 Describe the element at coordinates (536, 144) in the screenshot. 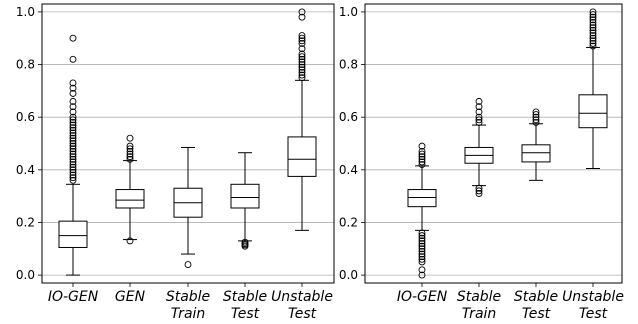

I see `box-stable-test` at that location.